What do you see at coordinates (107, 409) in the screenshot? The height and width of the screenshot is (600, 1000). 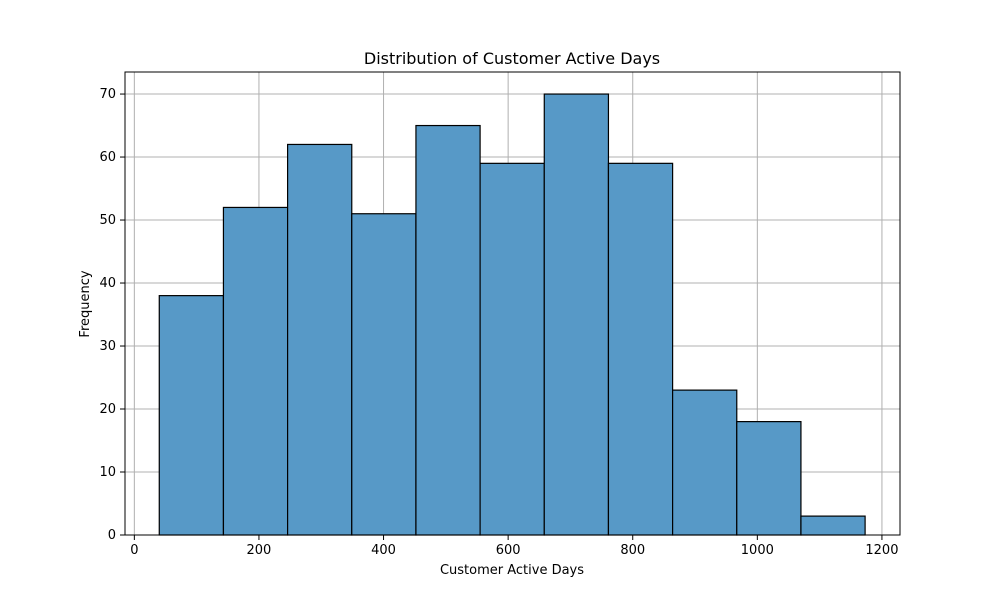 I see `y-tick-label-2: 20` at bounding box center [107, 409].